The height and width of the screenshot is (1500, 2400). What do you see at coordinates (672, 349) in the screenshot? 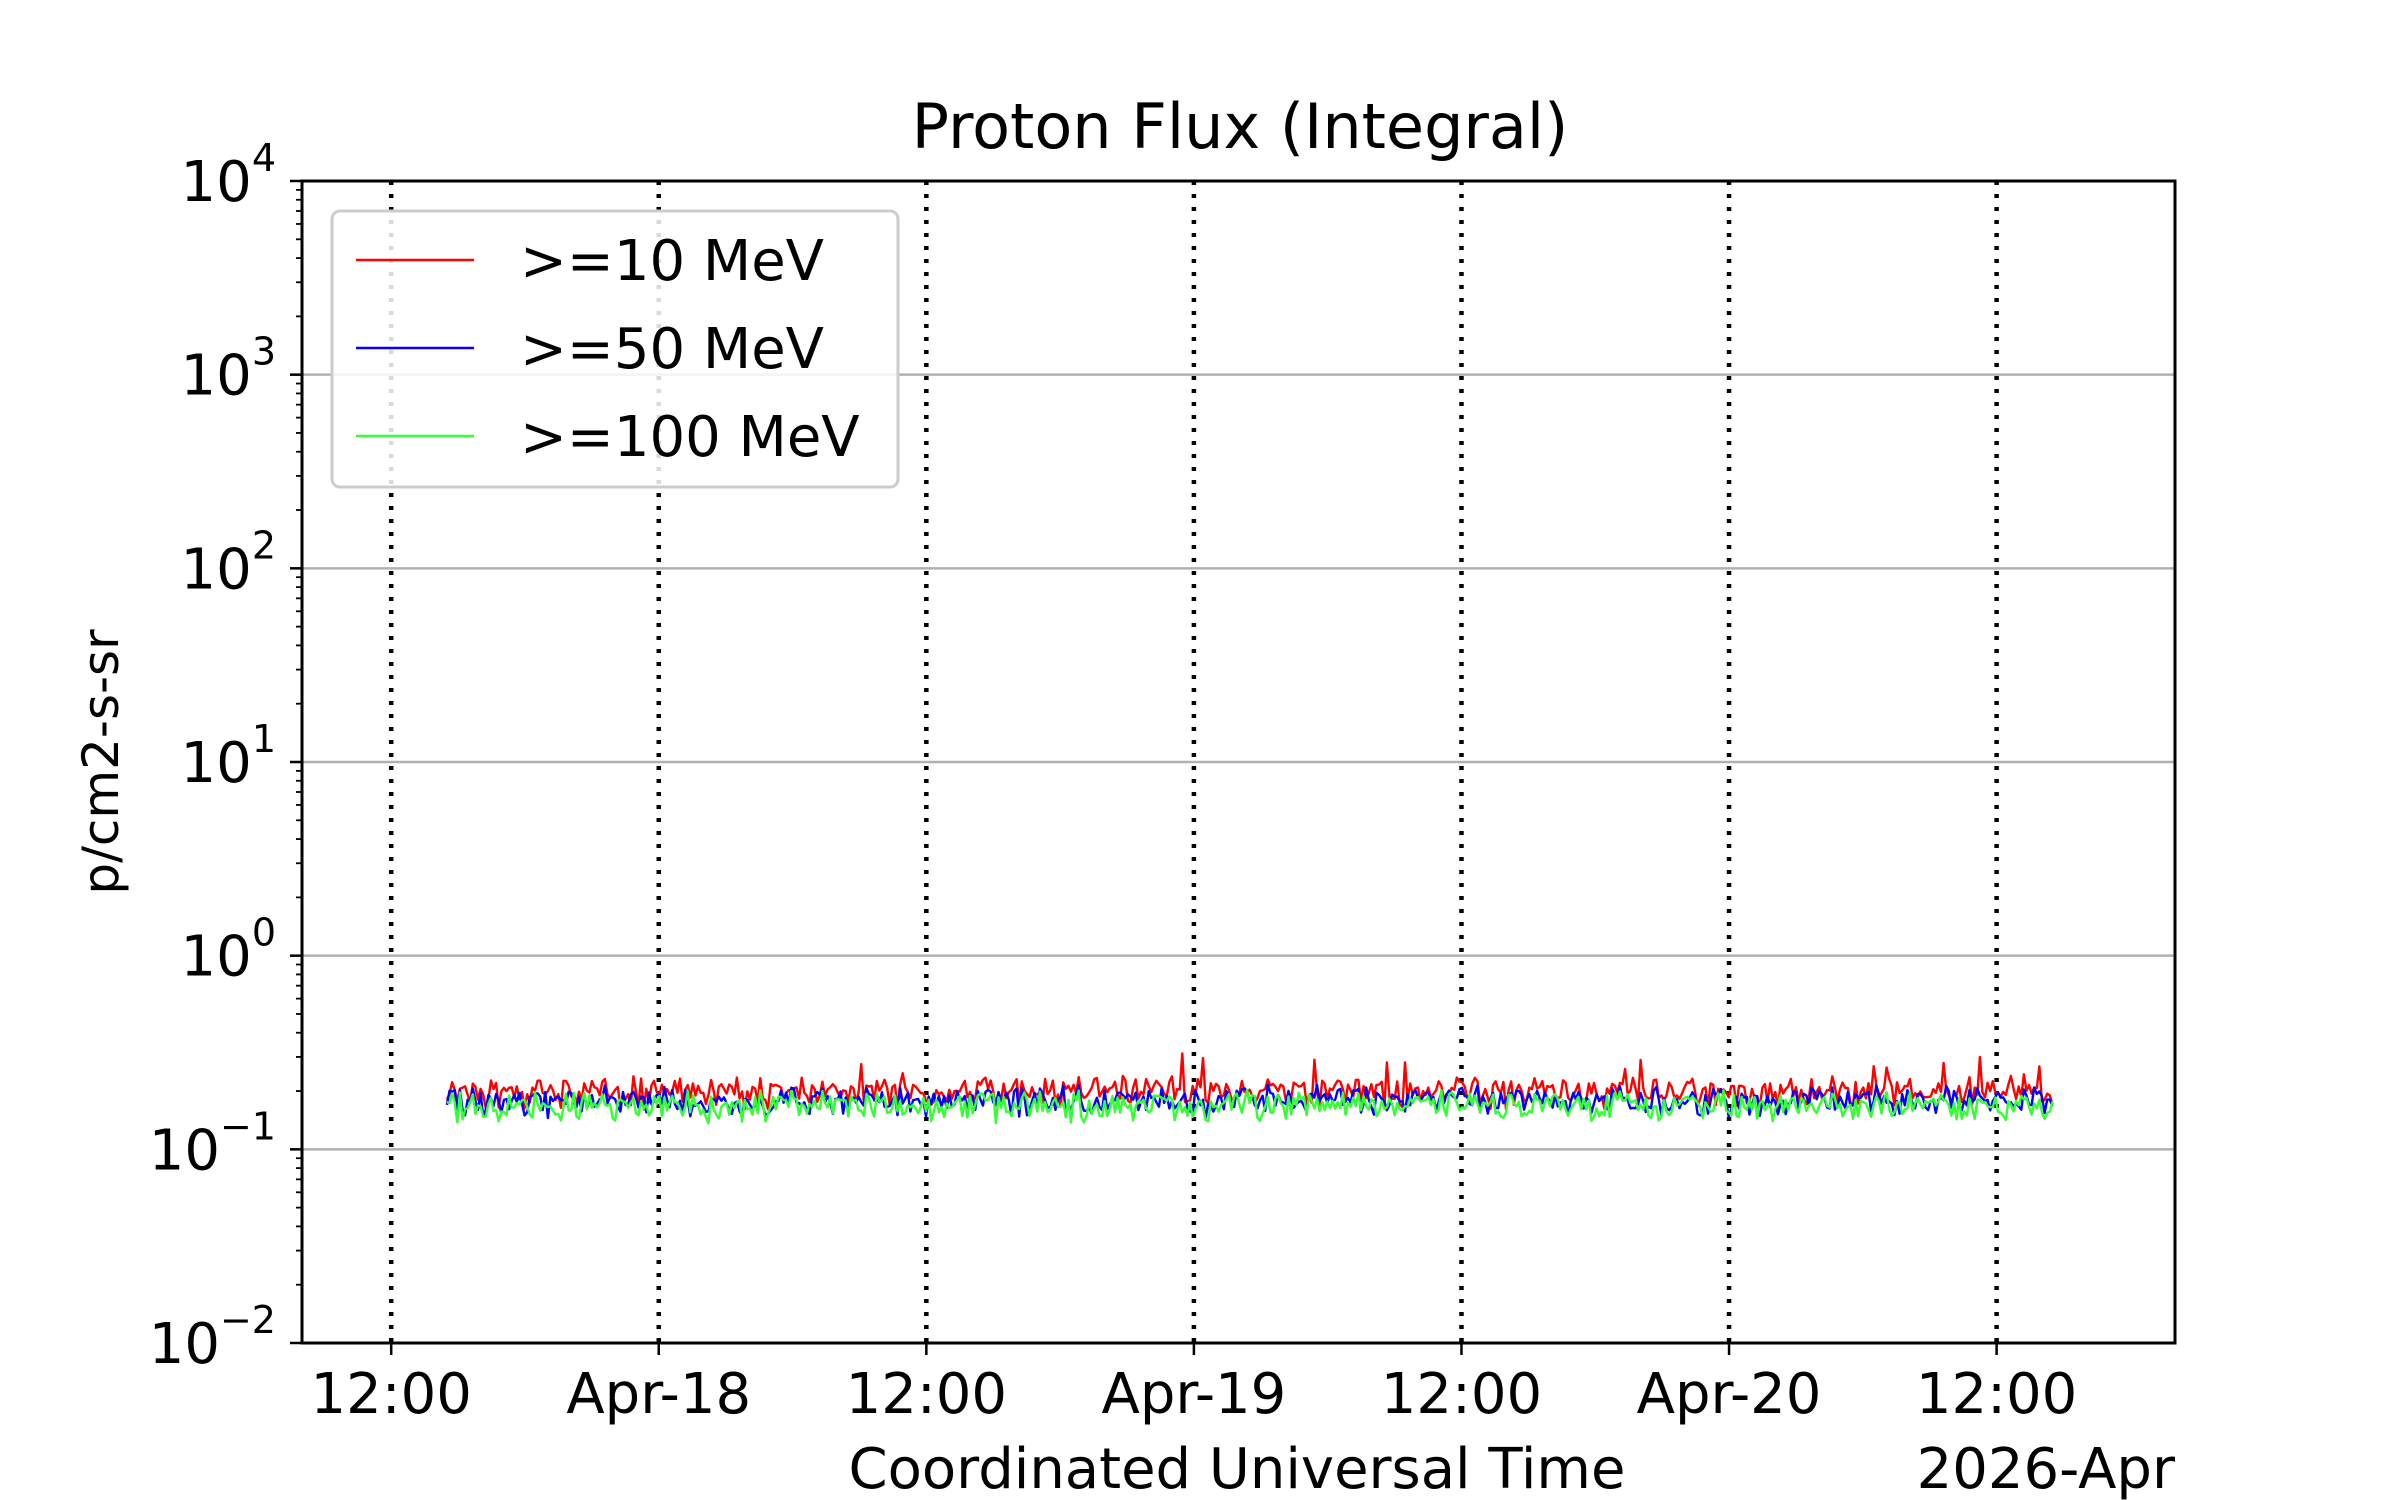
I see `legend-label: >=50 MeV` at bounding box center [672, 349].